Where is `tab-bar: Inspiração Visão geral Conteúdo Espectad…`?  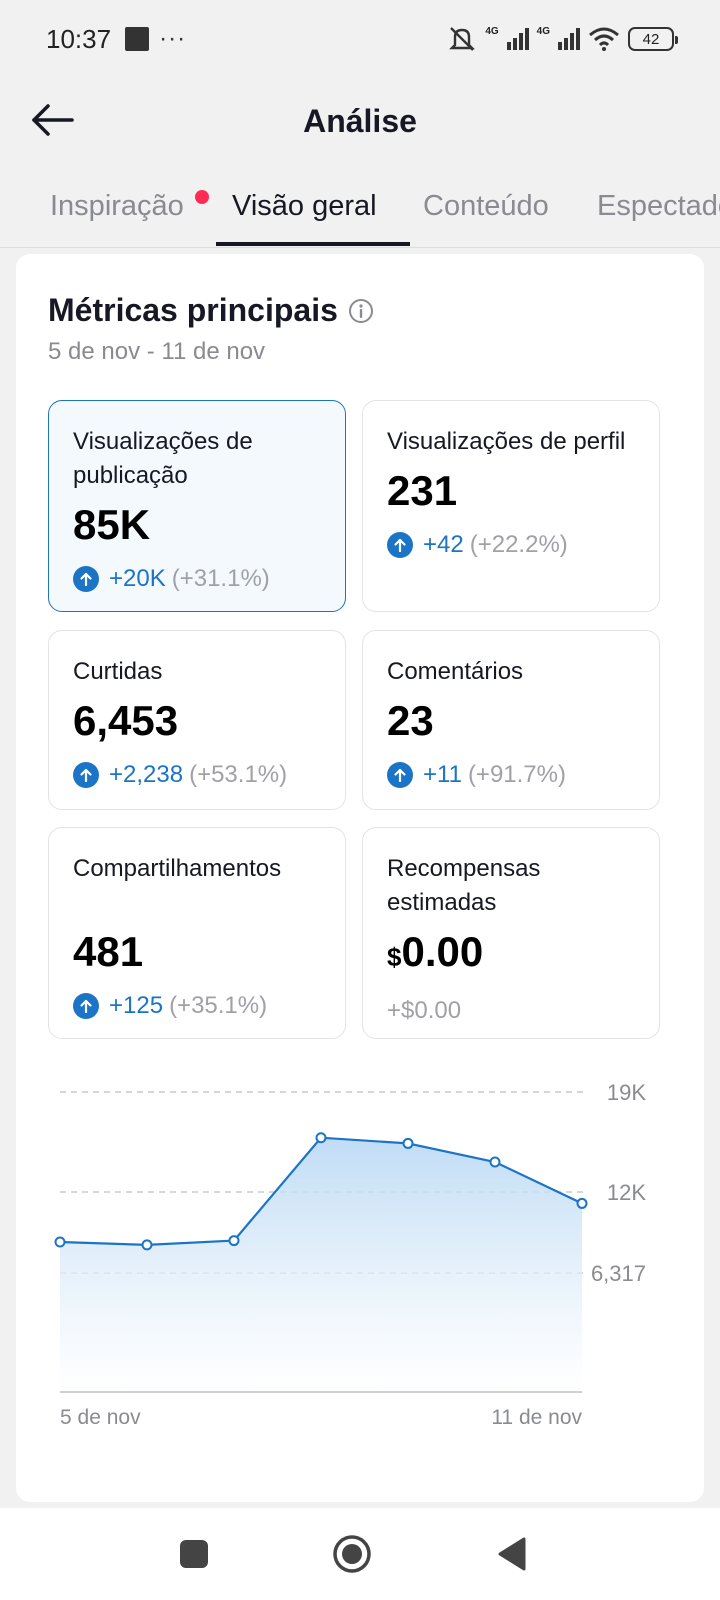
tab-bar: Inspiração Visão geral Conteúdo Espectad… is located at coordinates (360, 210).